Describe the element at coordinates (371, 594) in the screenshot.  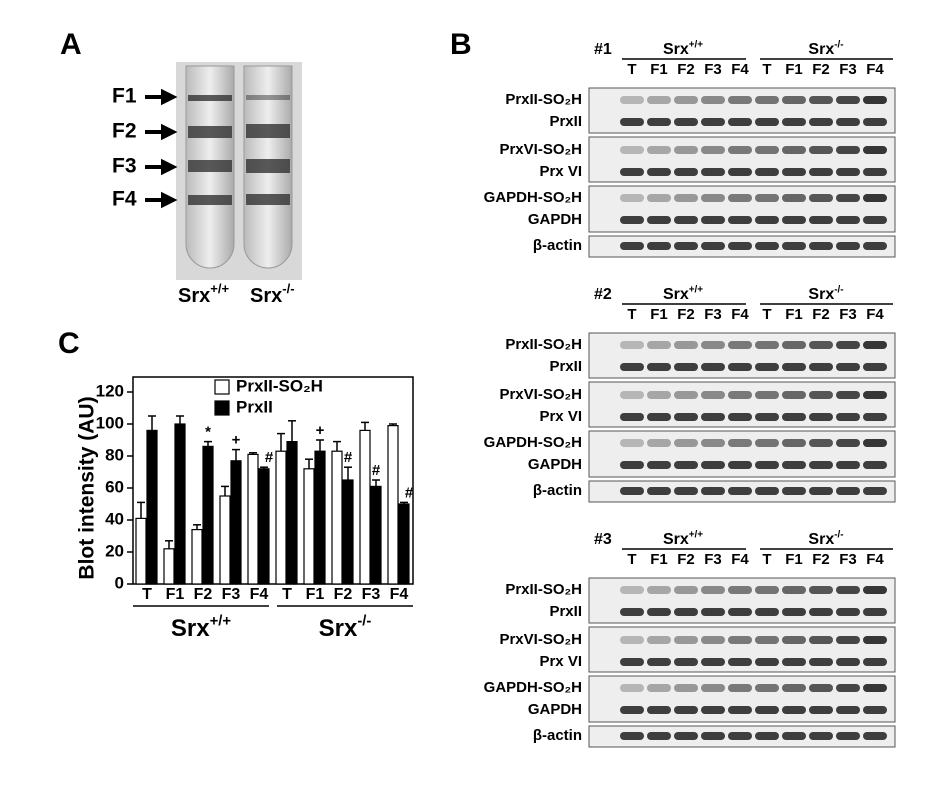
I see `x-tick-label: F3` at that location.